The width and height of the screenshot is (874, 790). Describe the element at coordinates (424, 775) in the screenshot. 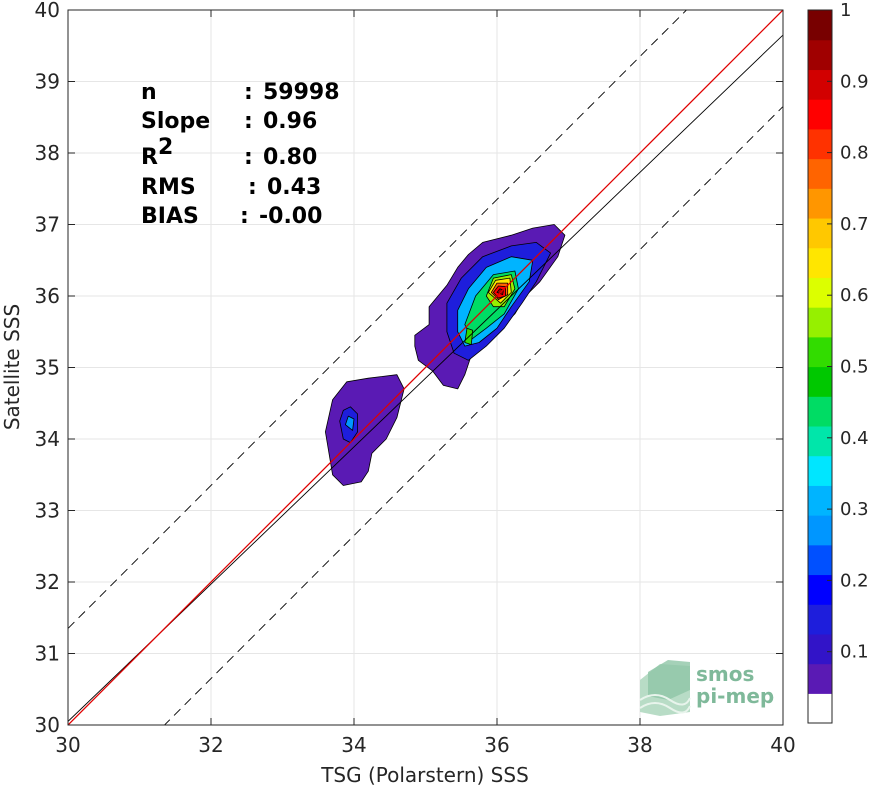

I see `x-axis-label: TSG (Polarstern) SSS` at that location.